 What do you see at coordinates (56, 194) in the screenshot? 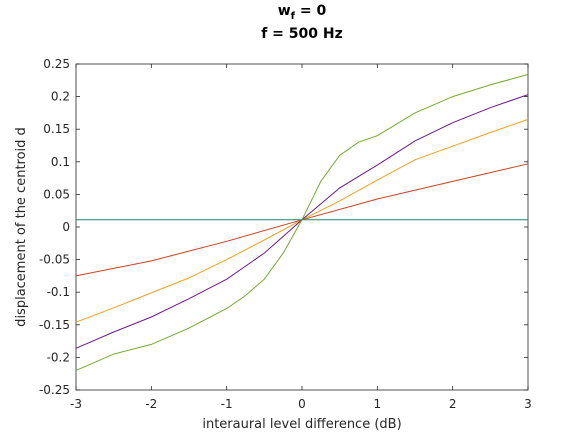
I see `y-tick-label: 0.05` at bounding box center [56, 194].